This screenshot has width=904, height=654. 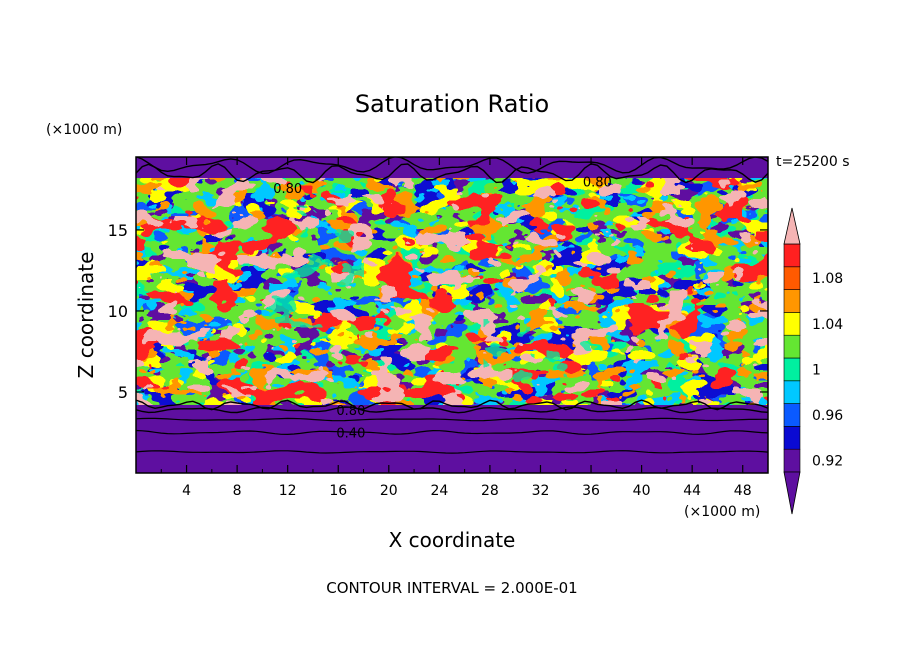 What do you see at coordinates (642, 491) in the screenshot?
I see `x-tick-label: 40` at bounding box center [642, 491].